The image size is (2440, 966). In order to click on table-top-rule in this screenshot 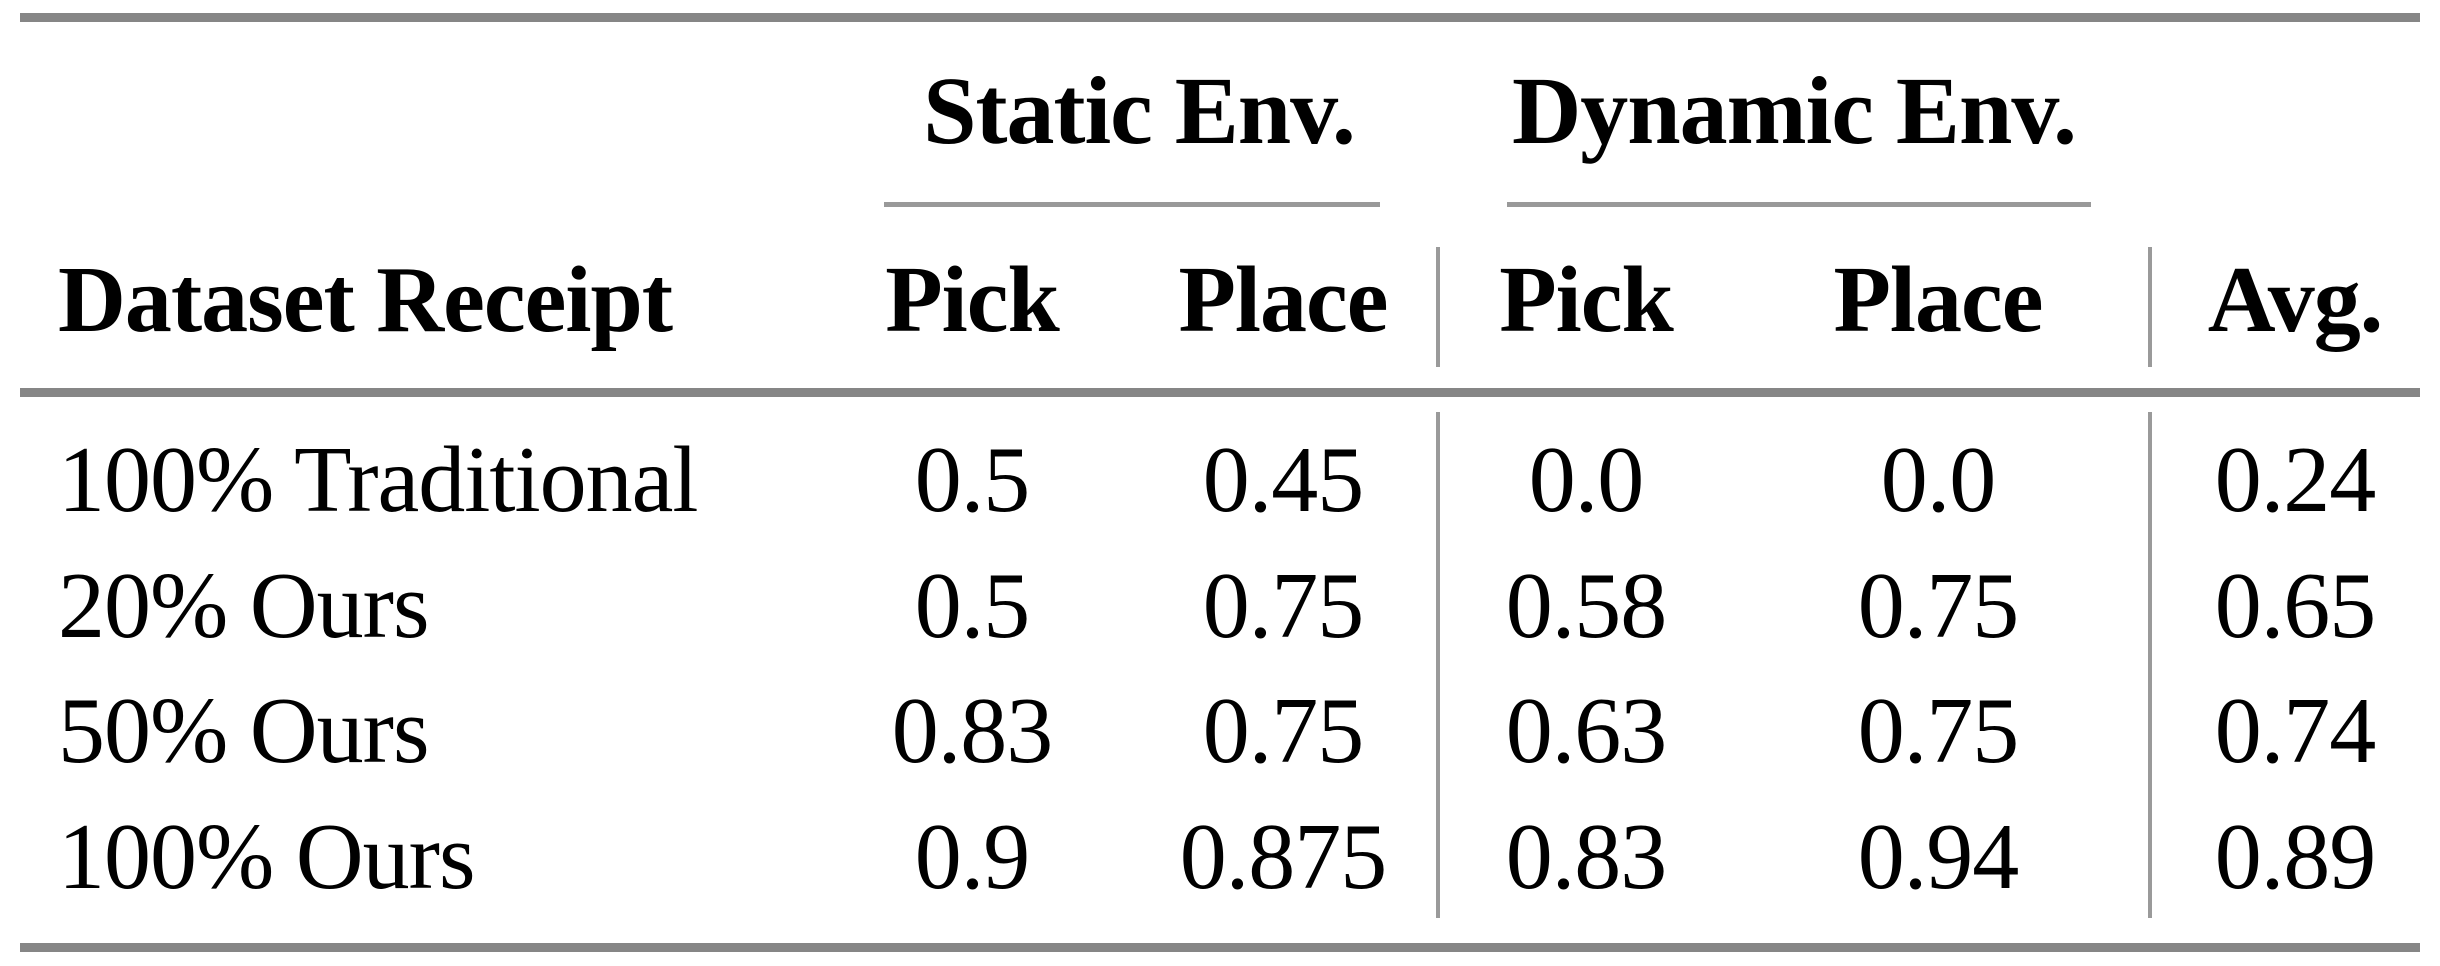, I will do `click(1220, 17)`.